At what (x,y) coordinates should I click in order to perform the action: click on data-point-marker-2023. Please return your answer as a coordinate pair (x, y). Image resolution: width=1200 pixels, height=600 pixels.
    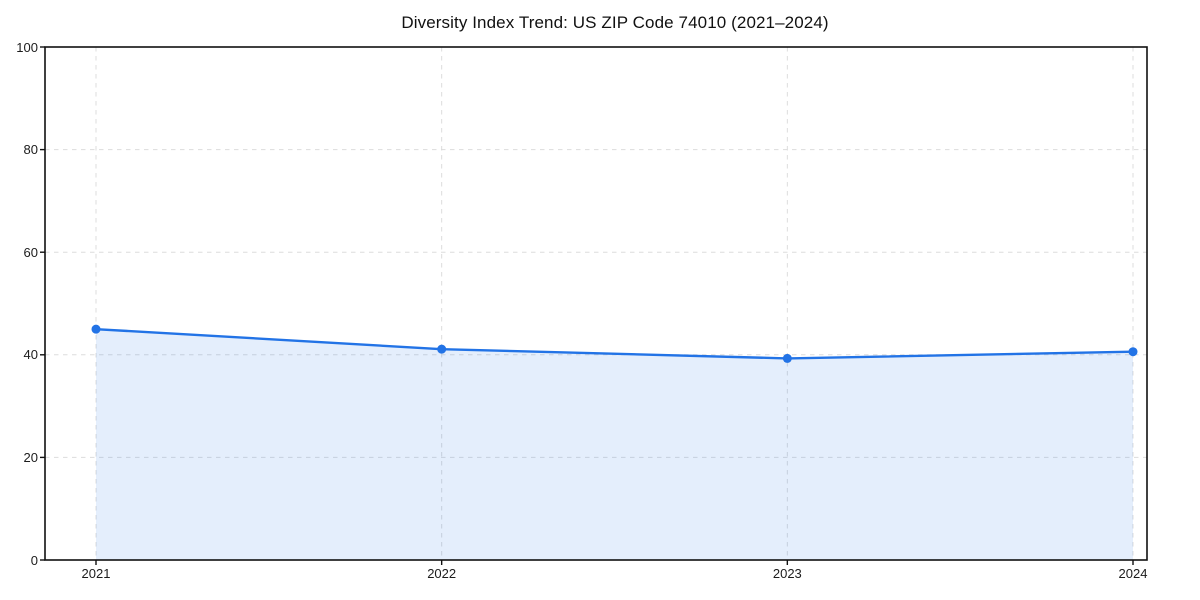
    Looking at the image, I should click on (787, 358).